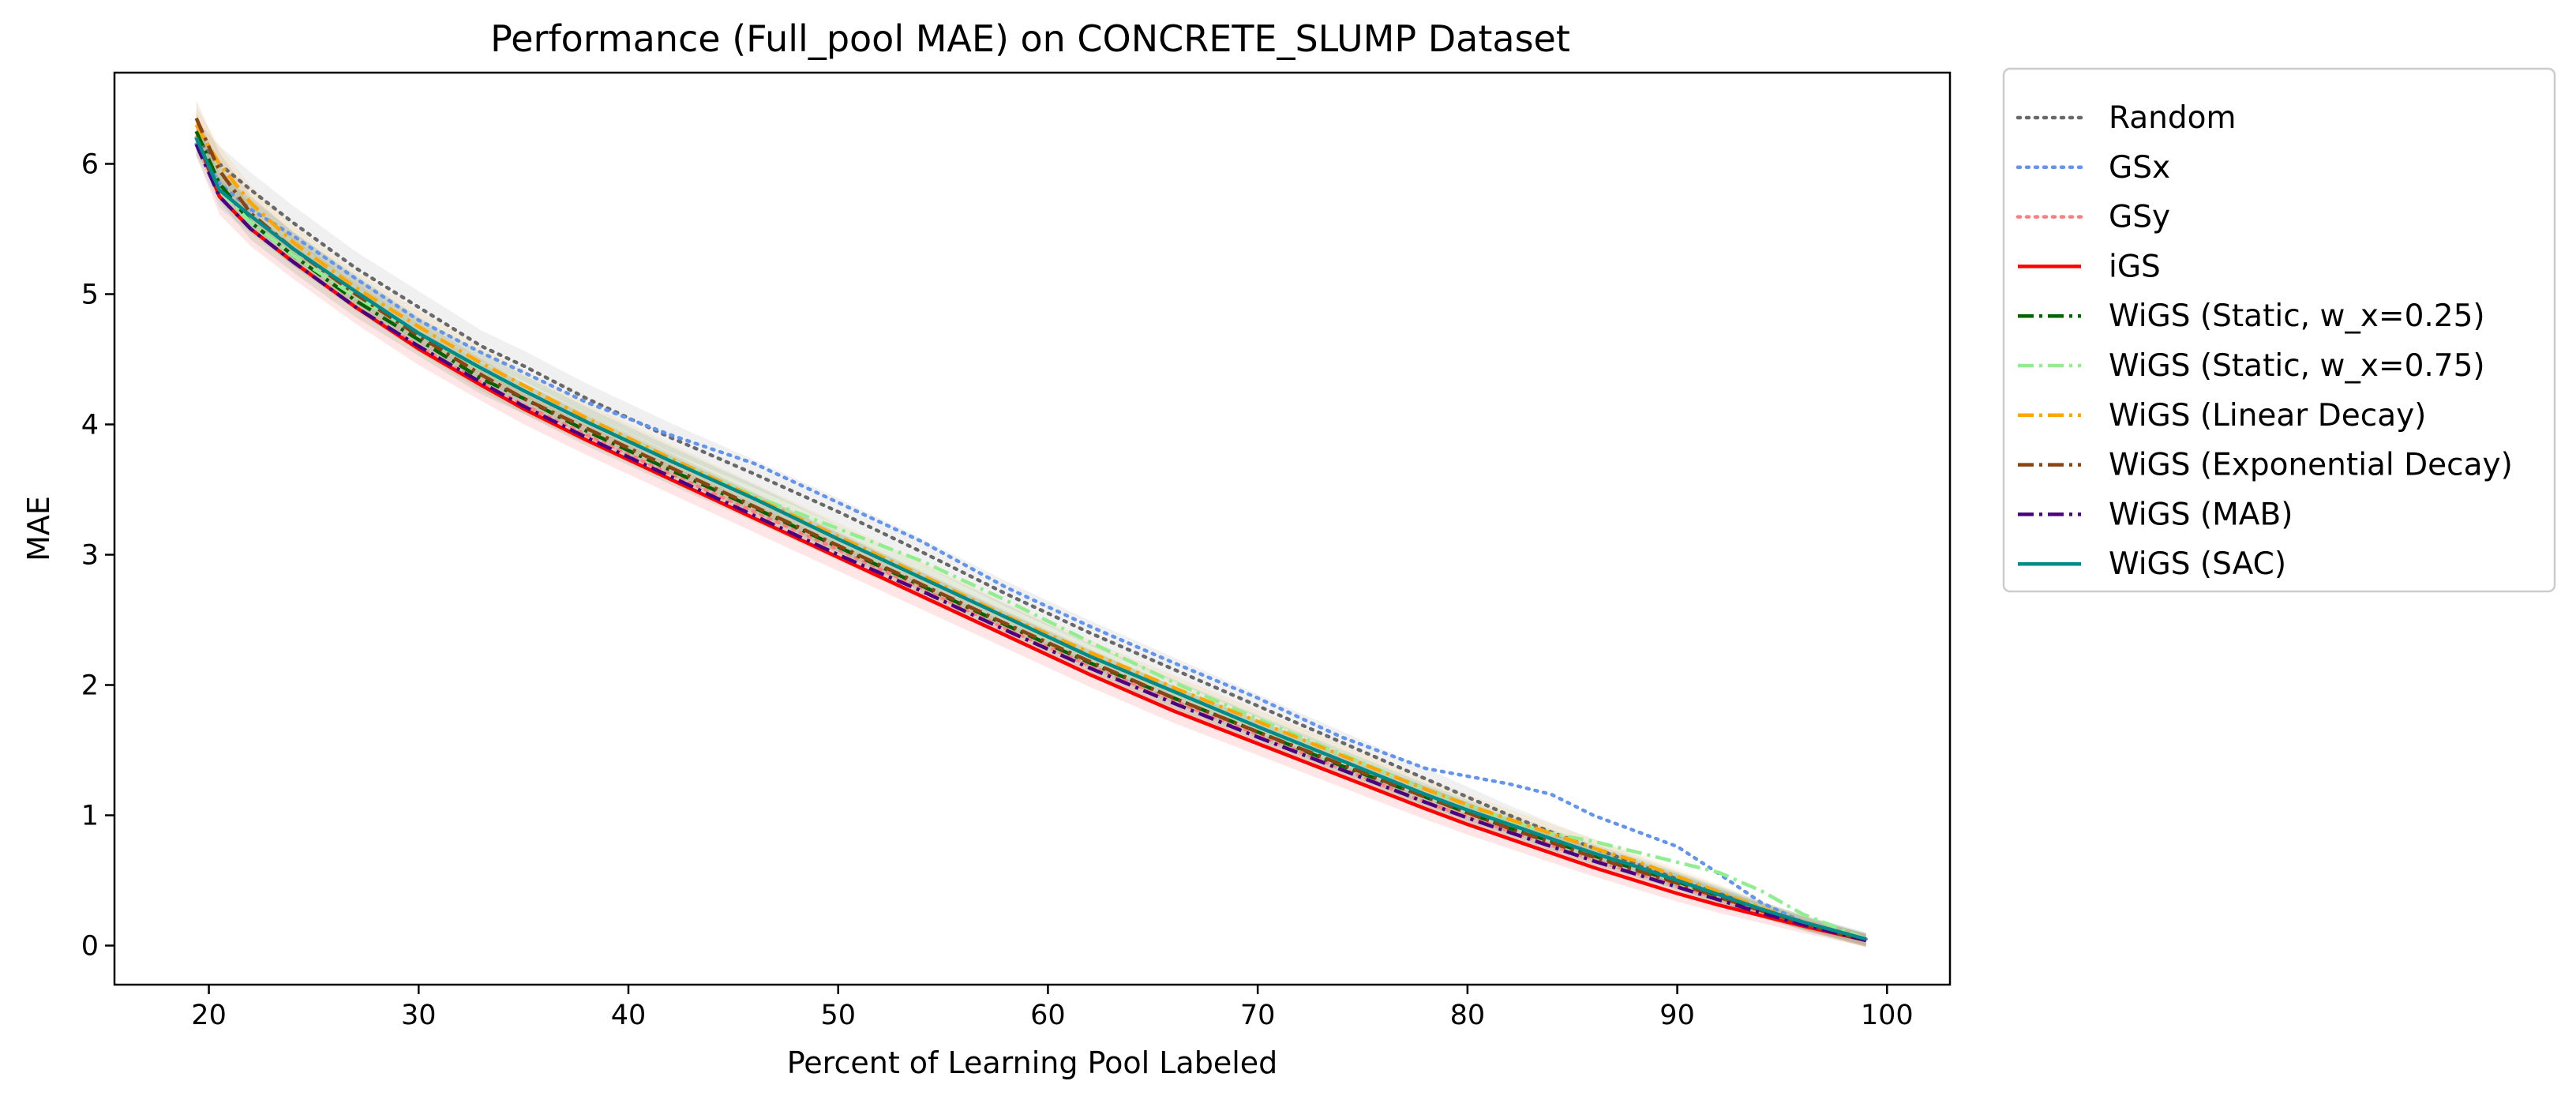 The width and height of the screenshot is (2576, 1111). Describe the element at coordinates (209, 1016) in the screenshot. I see `x-tick-label: 20` at that location.